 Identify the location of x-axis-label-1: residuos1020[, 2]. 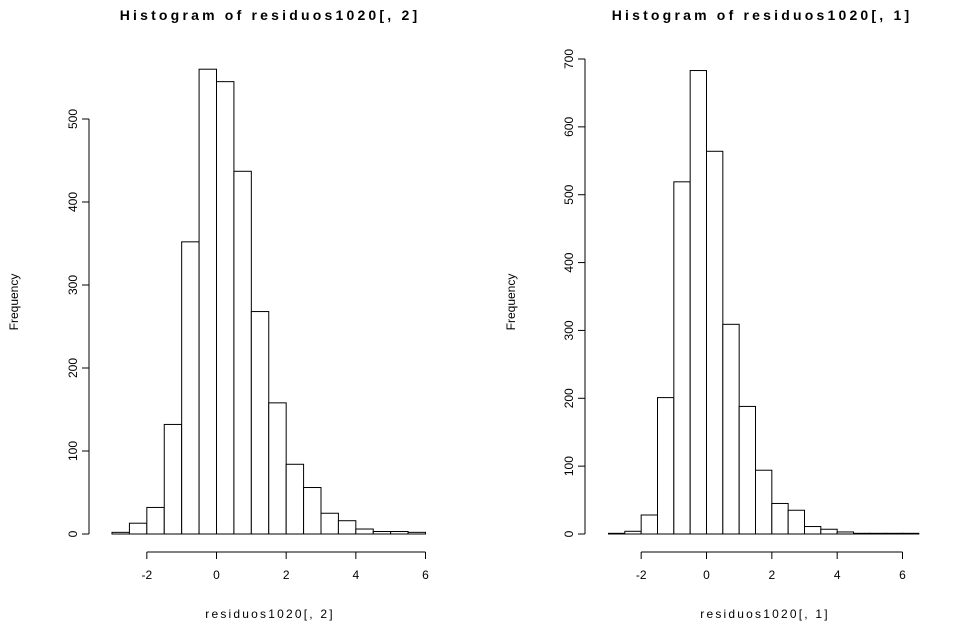
(269, 614).